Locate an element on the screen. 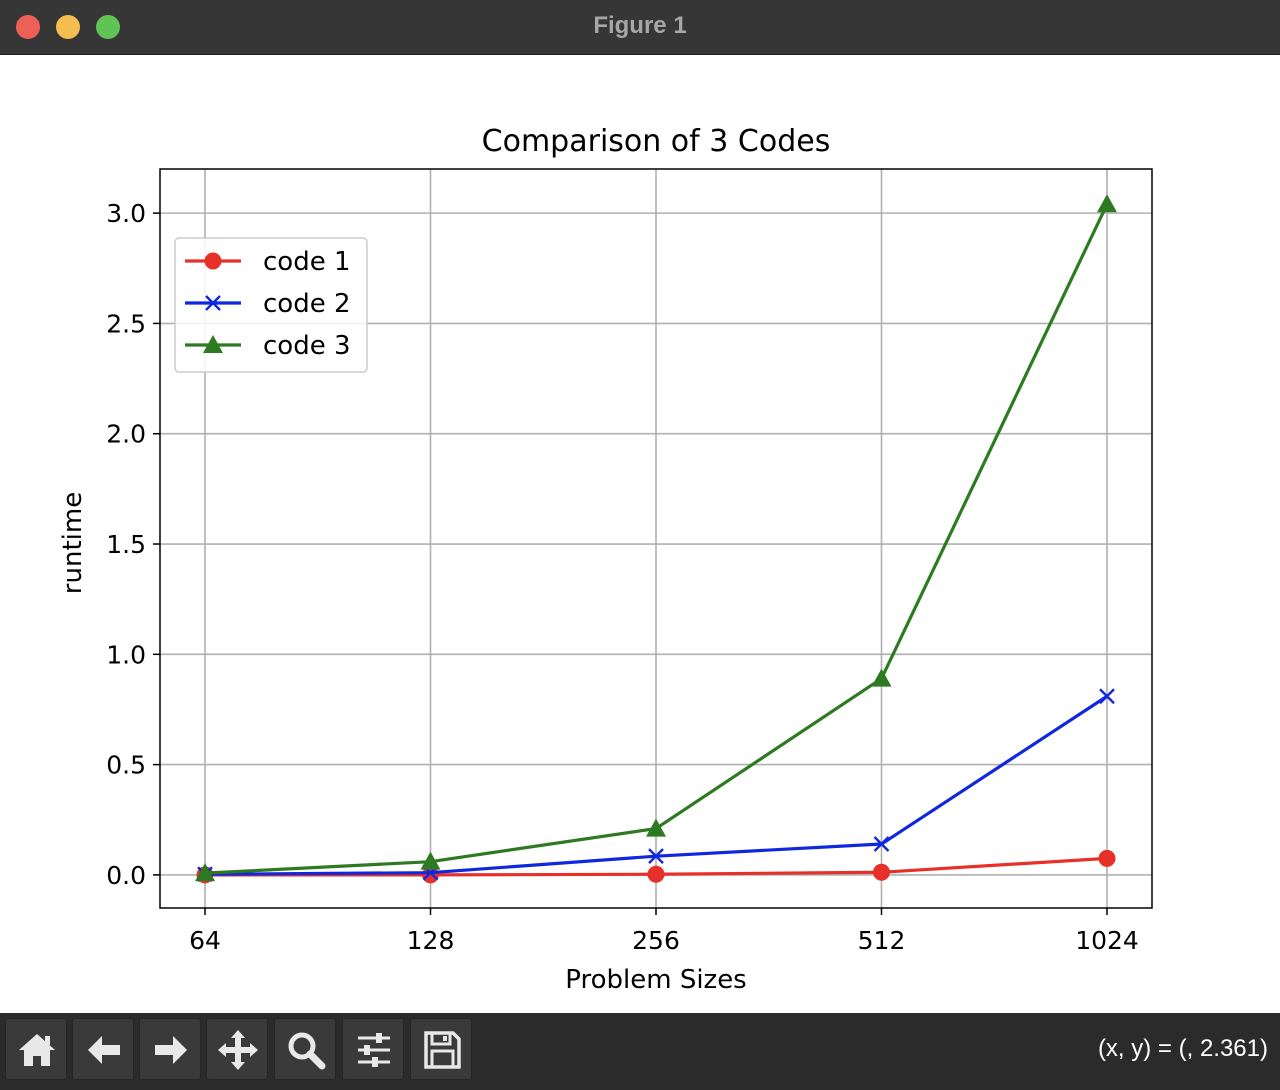 The width and height of the screenshot is (1280, 1090). home-button is located at coordinates (36, 1049).